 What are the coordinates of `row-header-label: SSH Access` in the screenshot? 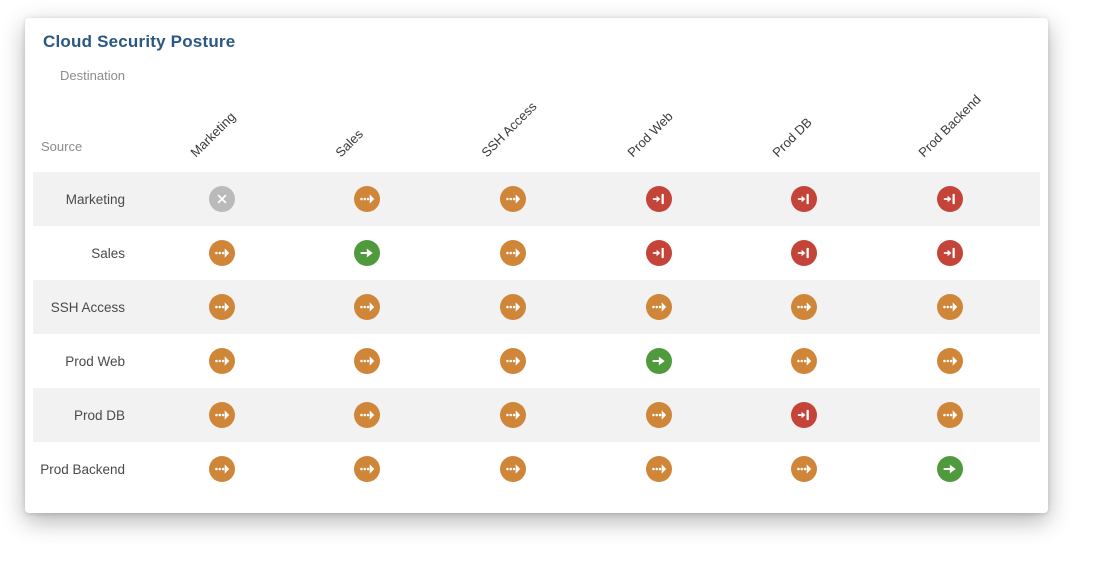 It's located at (87, 307).